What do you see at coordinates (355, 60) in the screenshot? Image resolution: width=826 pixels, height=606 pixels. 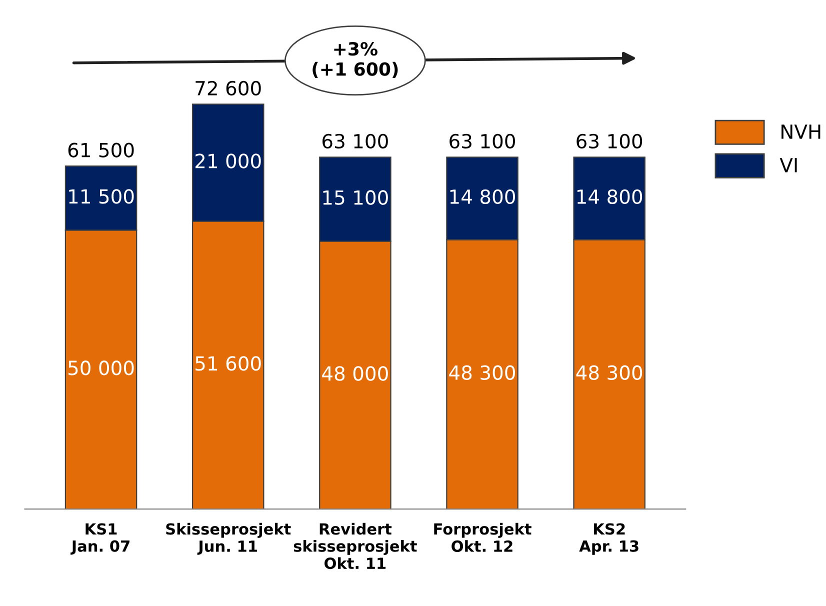 I see `text: +3% (+1 600)` at bounding box center [355, 60].